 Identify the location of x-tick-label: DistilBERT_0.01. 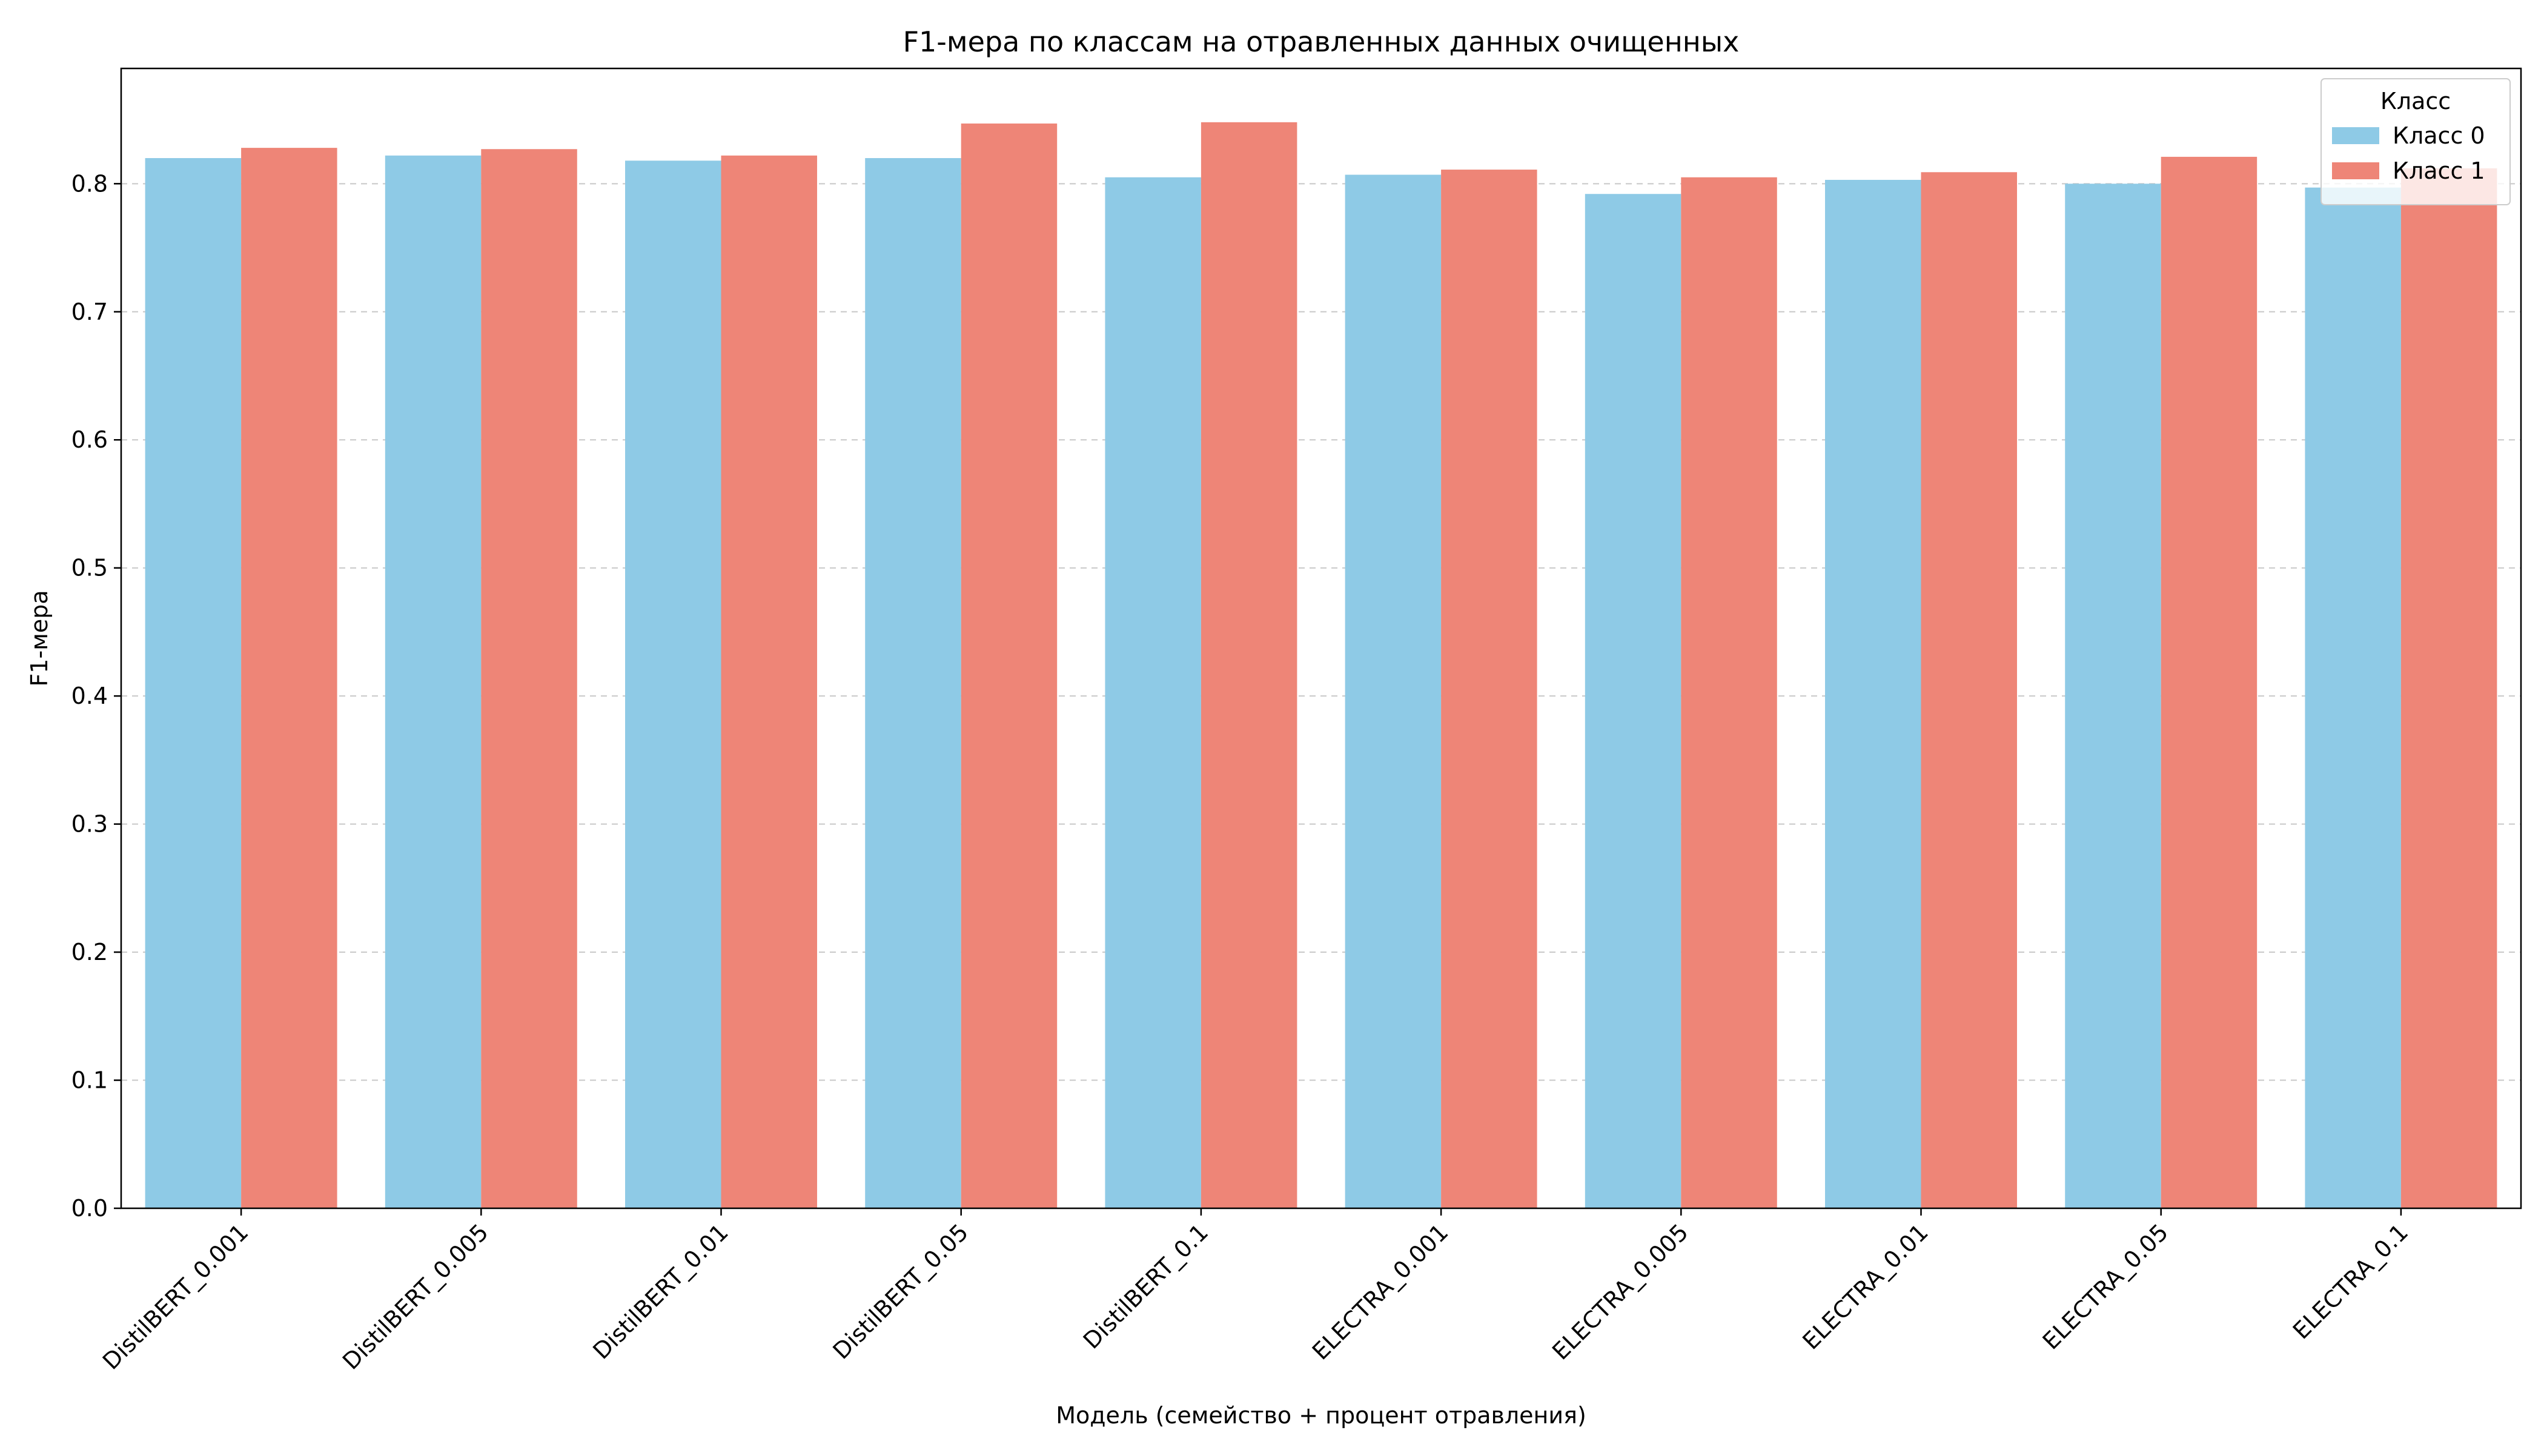
(661, 1292).